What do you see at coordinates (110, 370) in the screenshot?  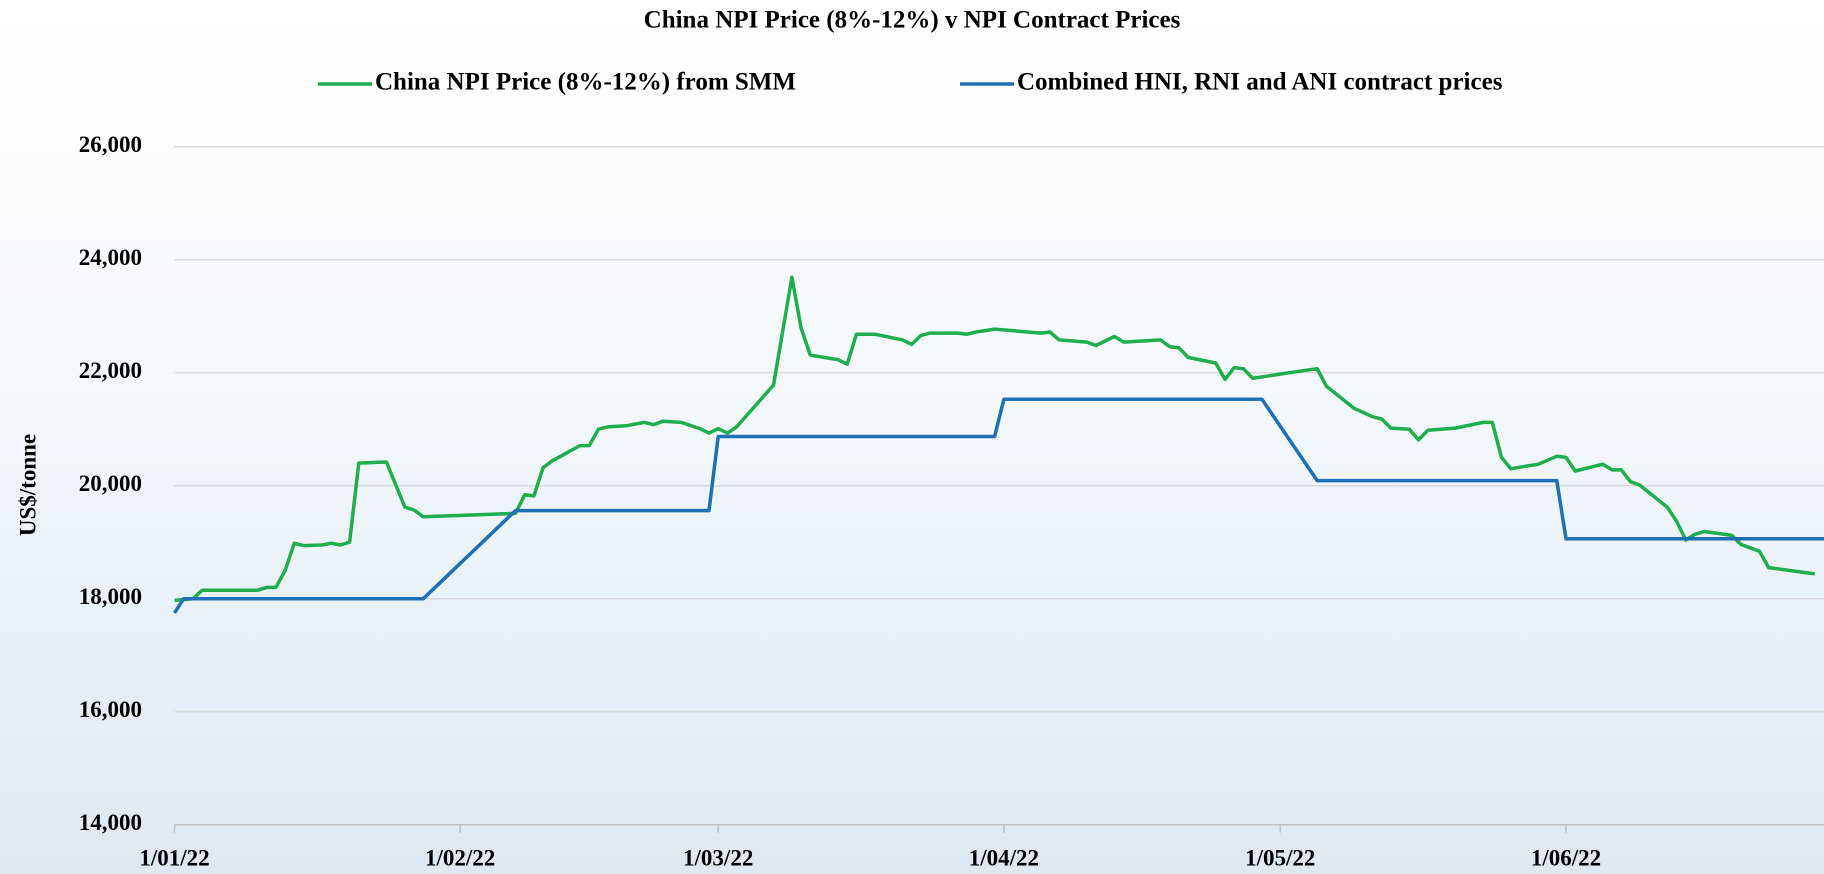 I see `y-tick-label: 22,000` at bounding box center [110, 370].